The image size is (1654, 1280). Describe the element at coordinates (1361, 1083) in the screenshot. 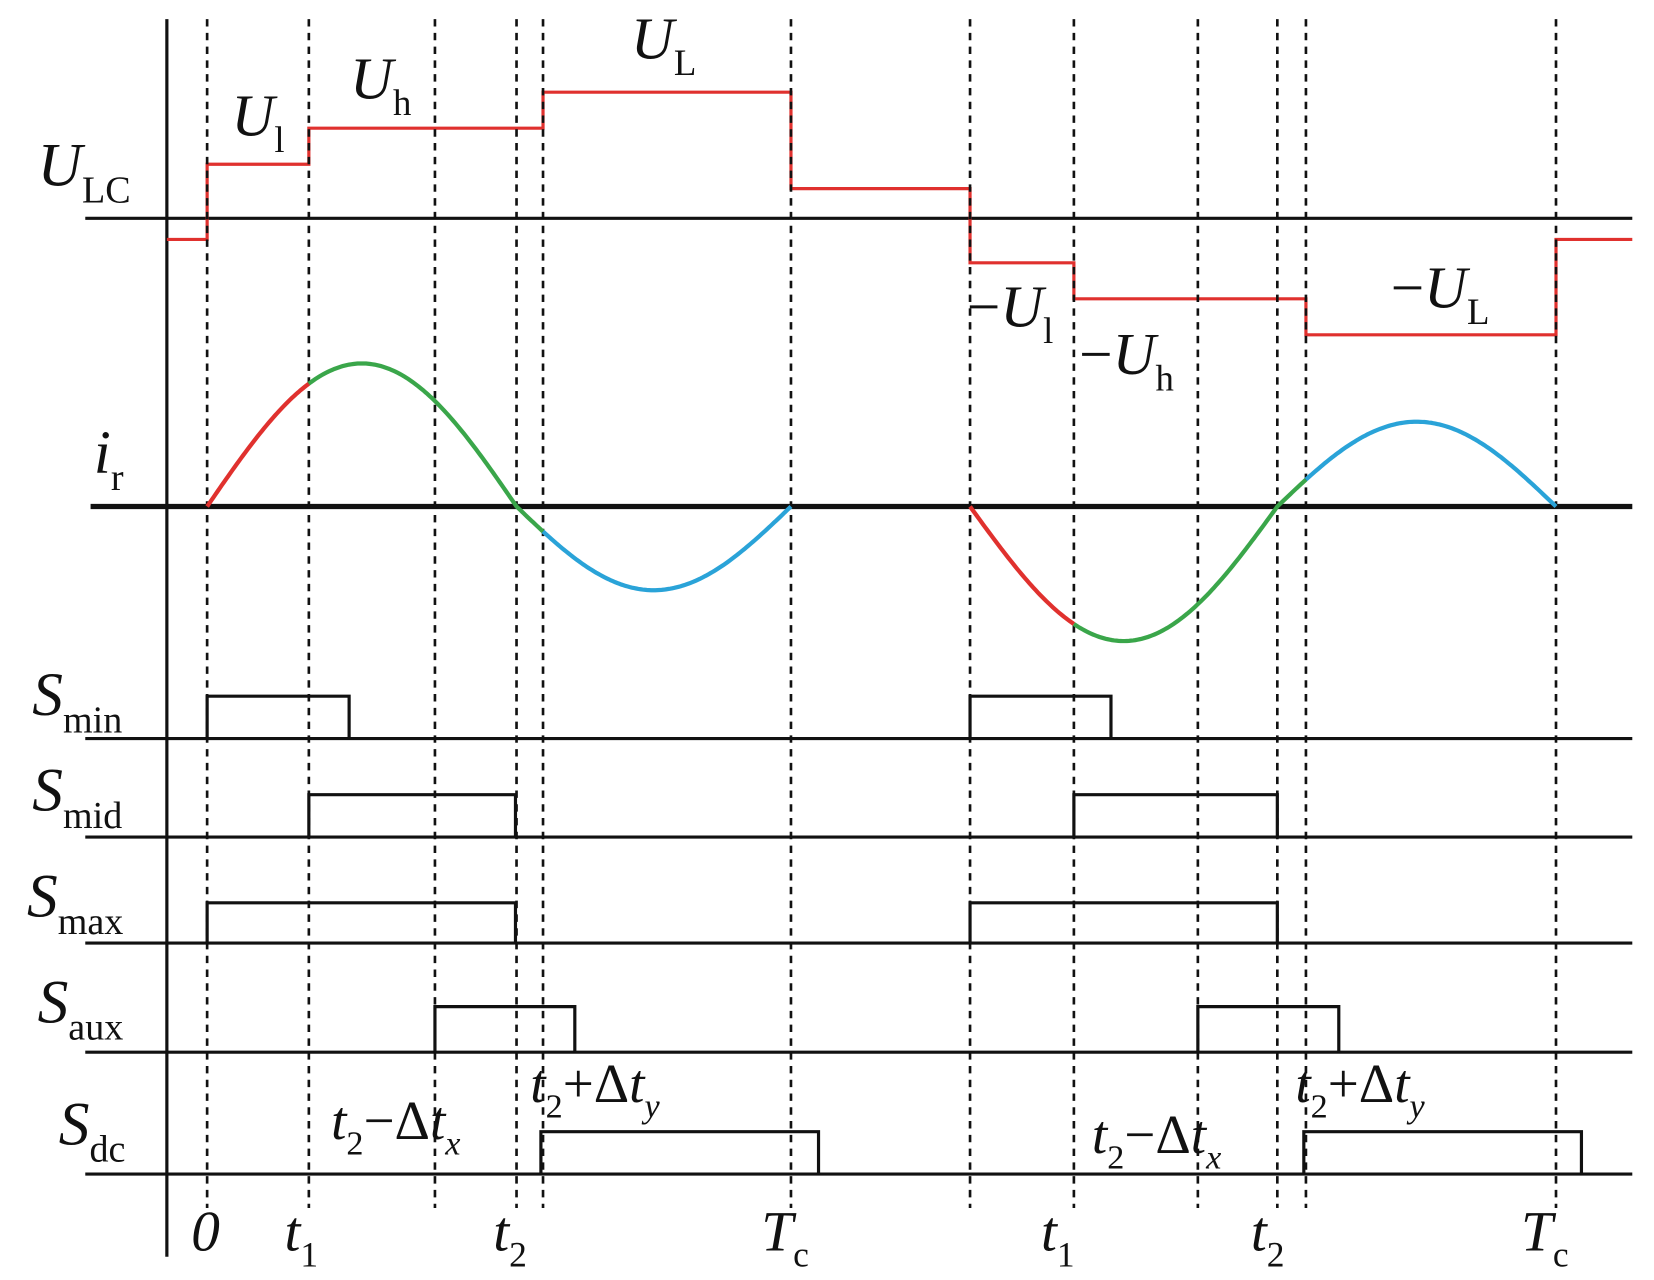

I see `annotation-part: +Δ` at that location.